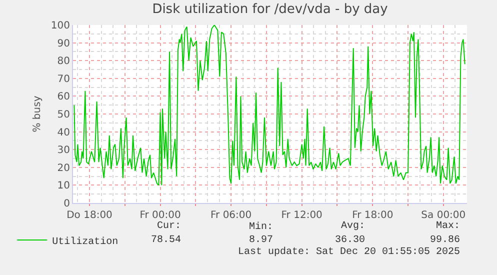  What do you see at coordinates (166, 240) in the screenshot?
I see `text: 78.54` at bounding box center [166, 240].